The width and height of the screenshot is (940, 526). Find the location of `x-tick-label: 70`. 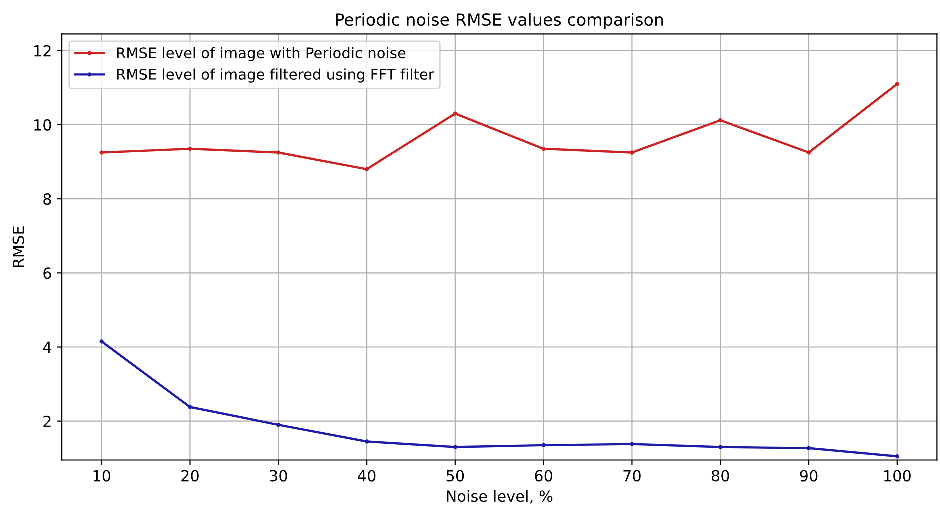

x-tick-label: 70 is located at coordinates (632, 476).